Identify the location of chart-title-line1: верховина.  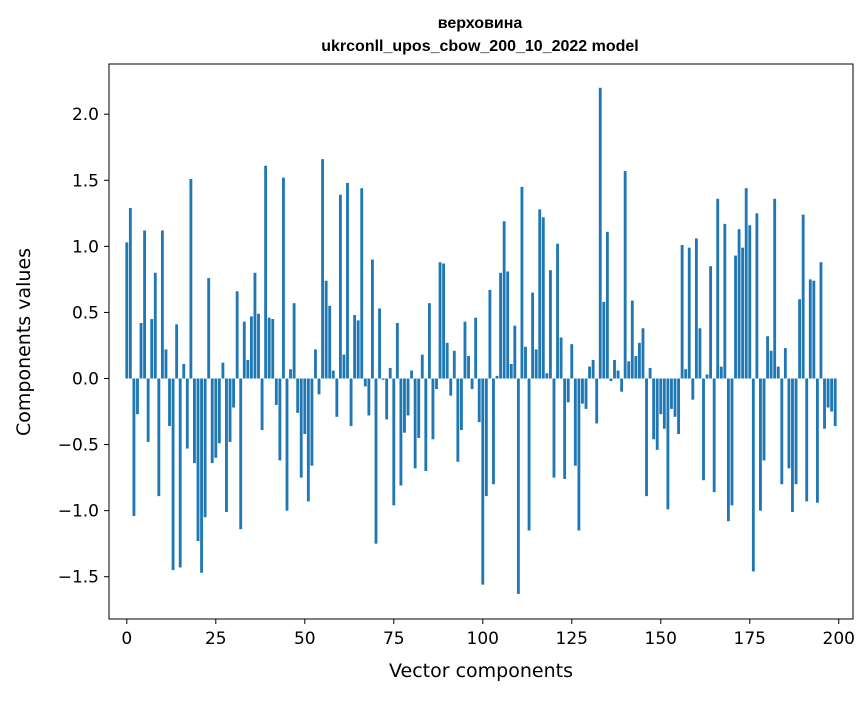
(480, 23).